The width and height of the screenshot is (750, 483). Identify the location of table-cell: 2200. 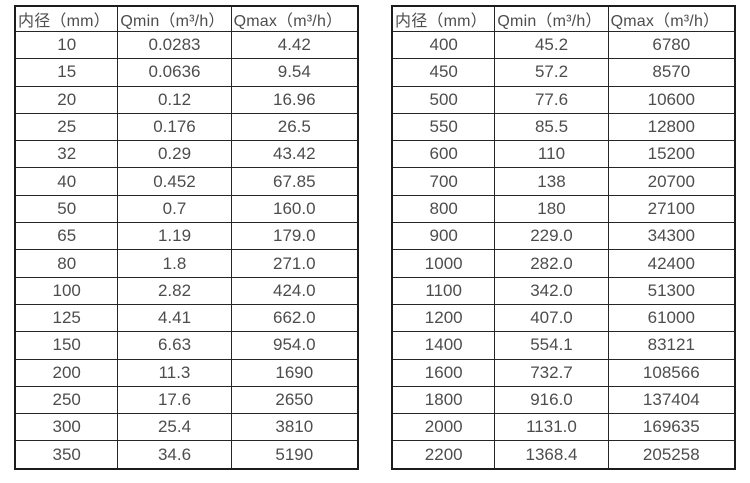
(443, 455).